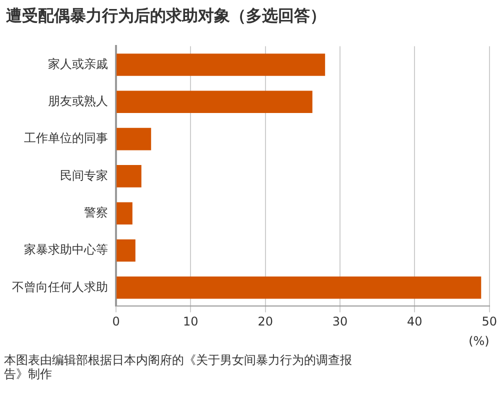 This screenshot has width=500, height=398. I want to click on x-tick-label: 30, so click(340, 321).